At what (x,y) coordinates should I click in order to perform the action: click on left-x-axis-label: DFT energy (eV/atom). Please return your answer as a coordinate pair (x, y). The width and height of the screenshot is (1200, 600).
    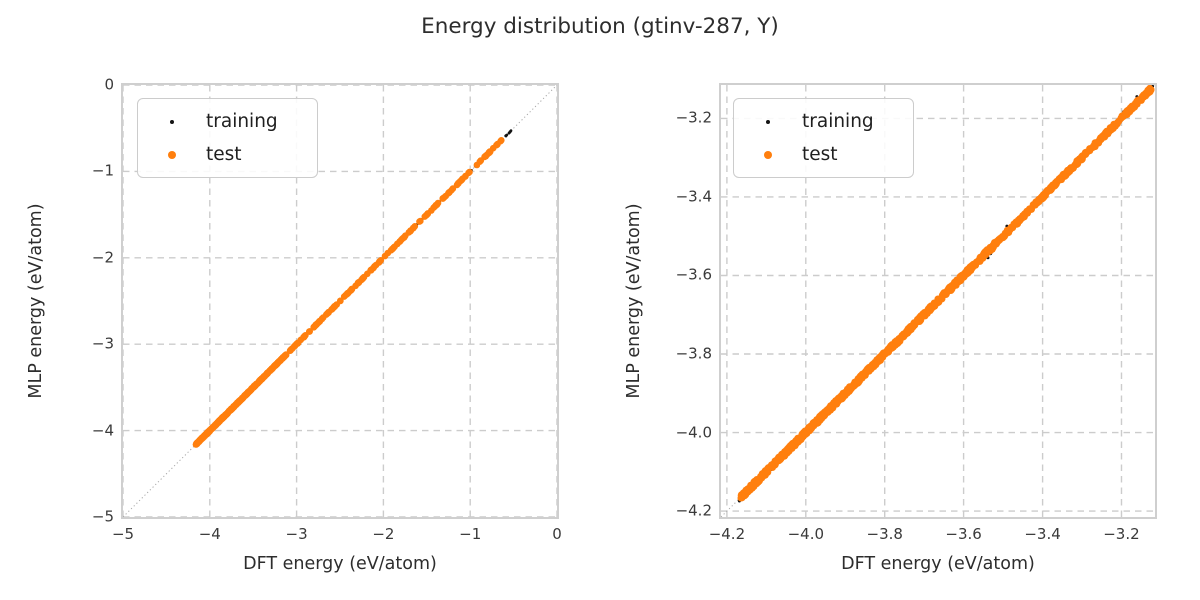
    Looking at the image, I should click on (340, 564).